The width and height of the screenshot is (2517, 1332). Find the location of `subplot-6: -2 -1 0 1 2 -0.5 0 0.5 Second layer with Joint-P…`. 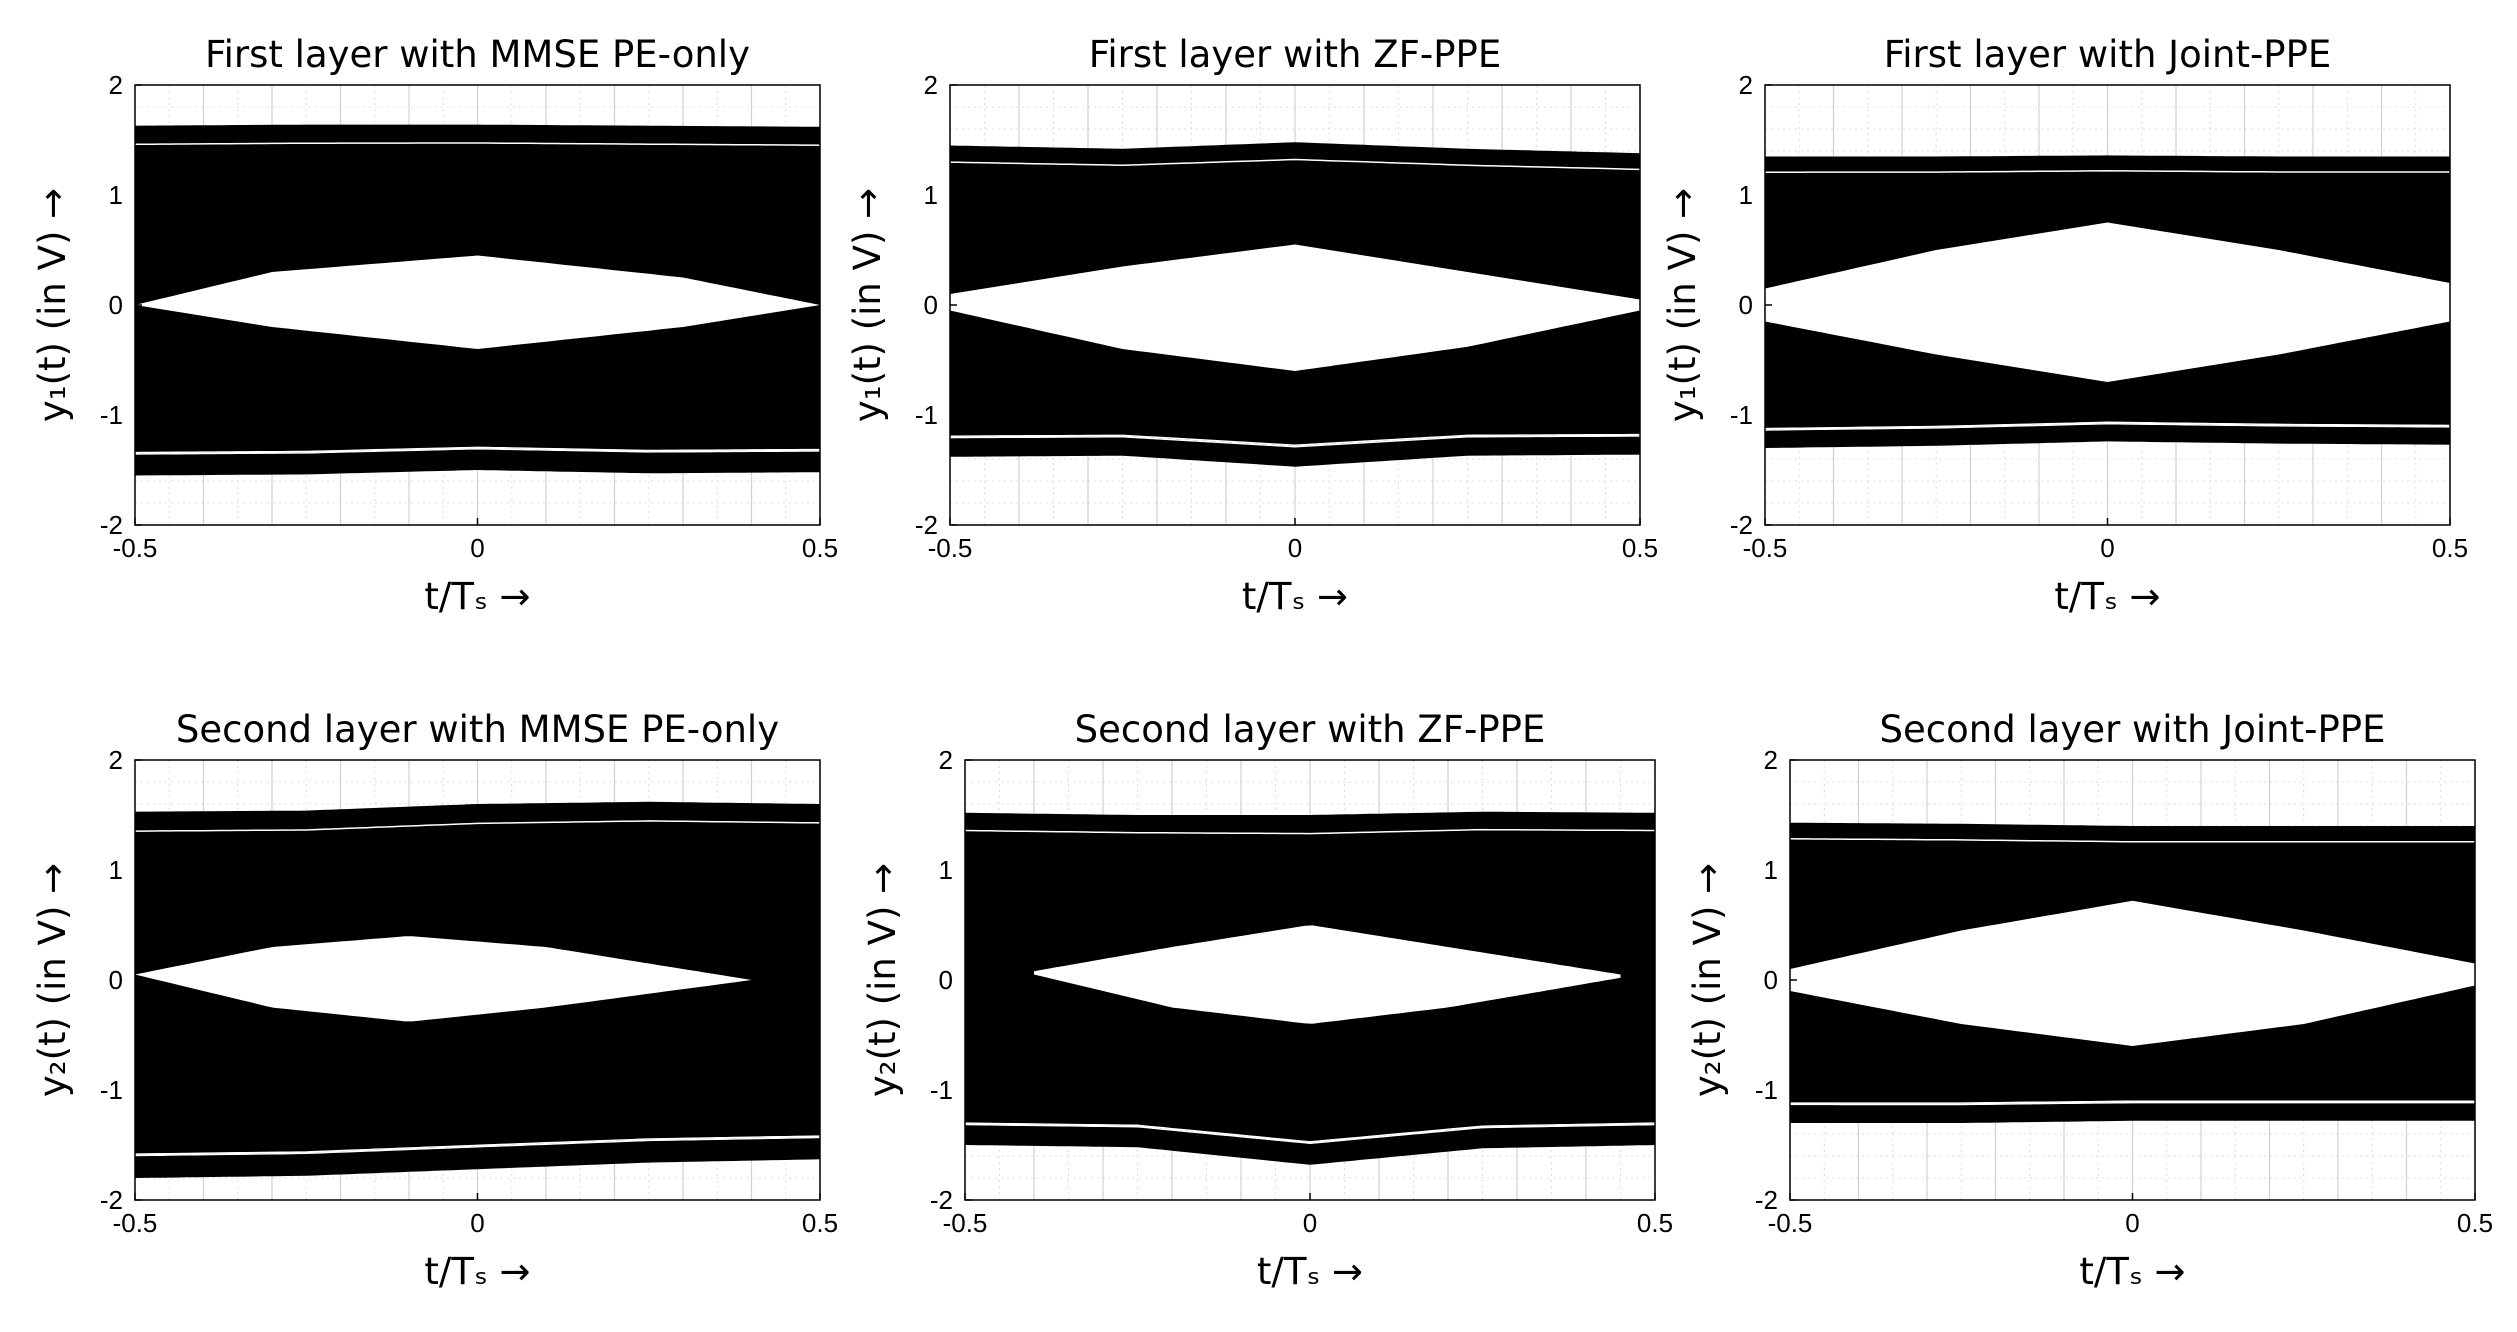

subplot-6: -2 -1 0 1 2 -0.5 0 0.5 Second layer with Joint-P… is located at coordinates (2089, 1000).